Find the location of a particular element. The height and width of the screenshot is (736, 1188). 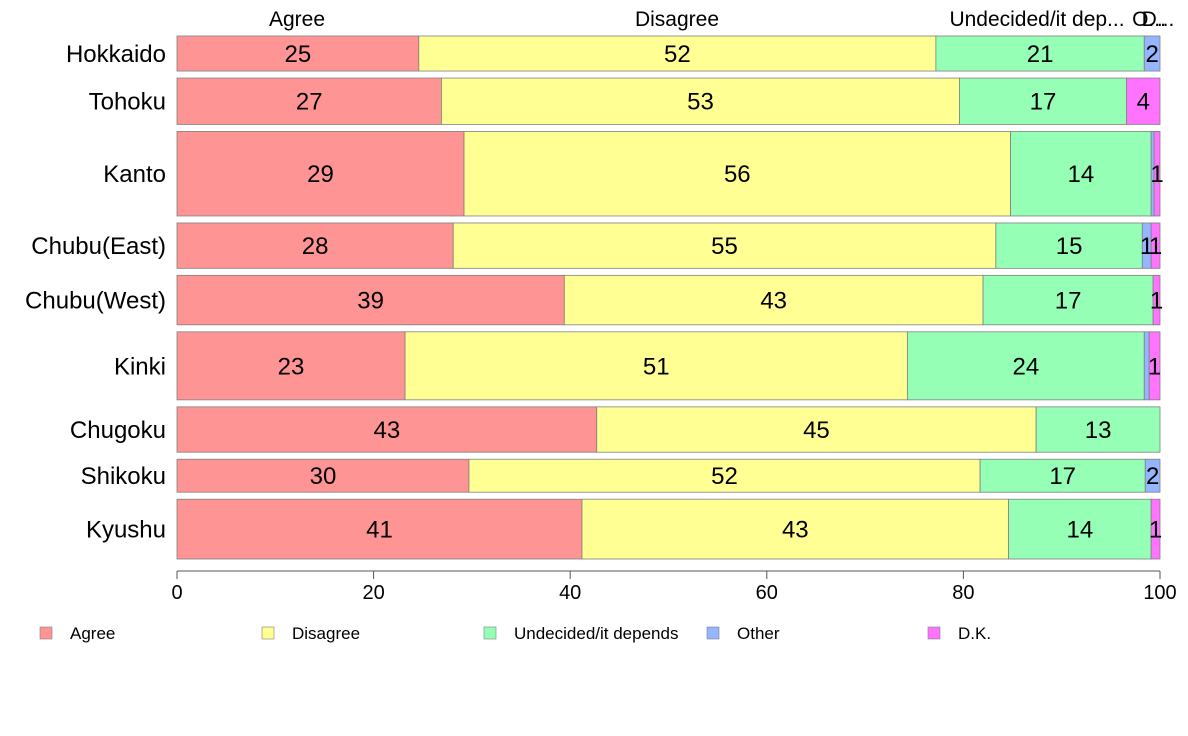

legend-label-2: Undecided/it depends is located at coordinates (596, 633).